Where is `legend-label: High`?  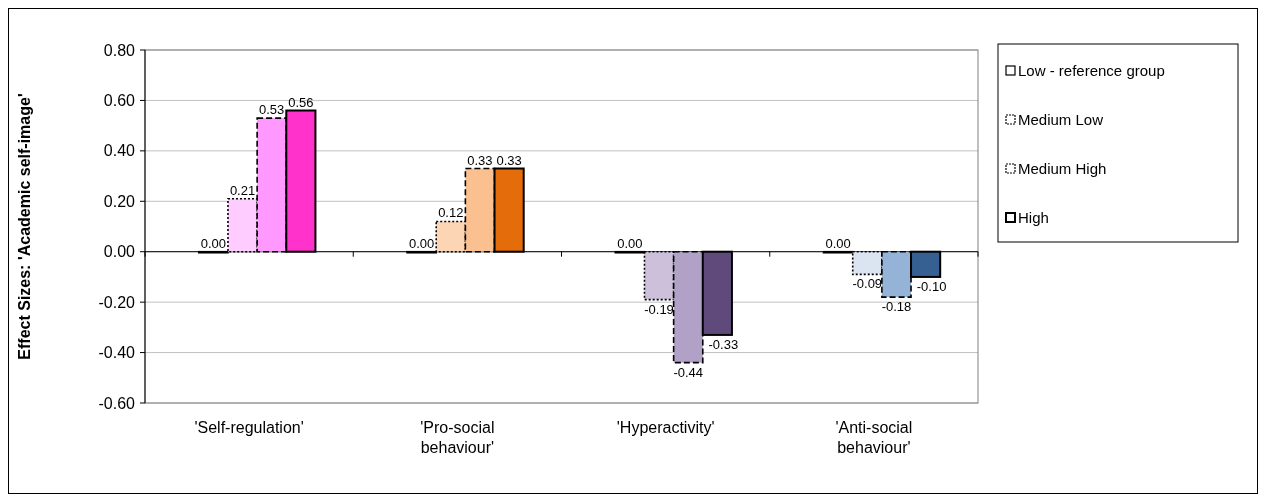
legend-label: High is located at coordinates (1033, 218).